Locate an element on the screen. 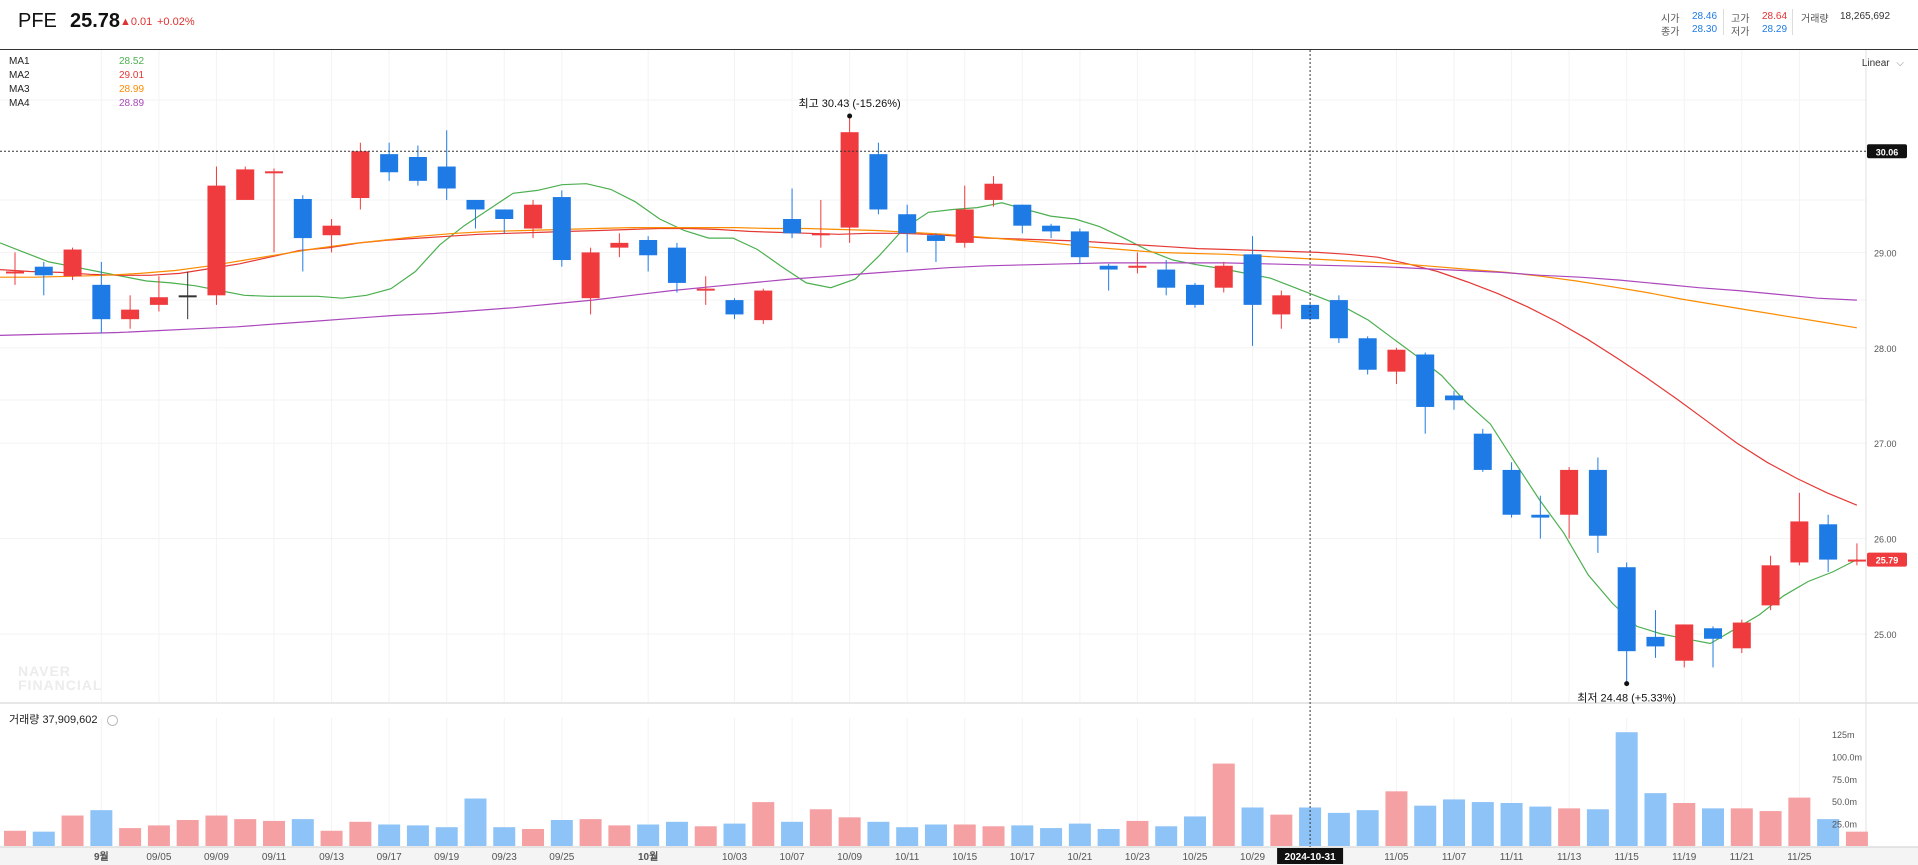 The image size is (1918, 865). ma-legend: MA1 28.52 MA2 29.01 MA3 28.99 MA4 28.89 is located at coordinates (84, 83).